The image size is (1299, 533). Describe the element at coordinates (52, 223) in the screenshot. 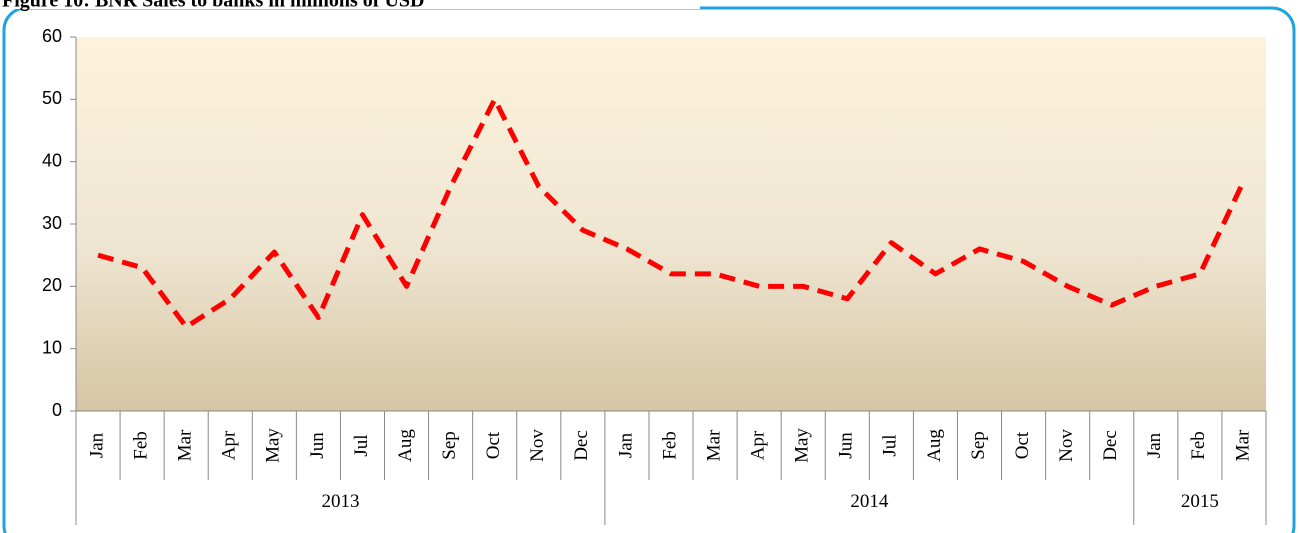

I see `y-tick-label: 30` at that location.